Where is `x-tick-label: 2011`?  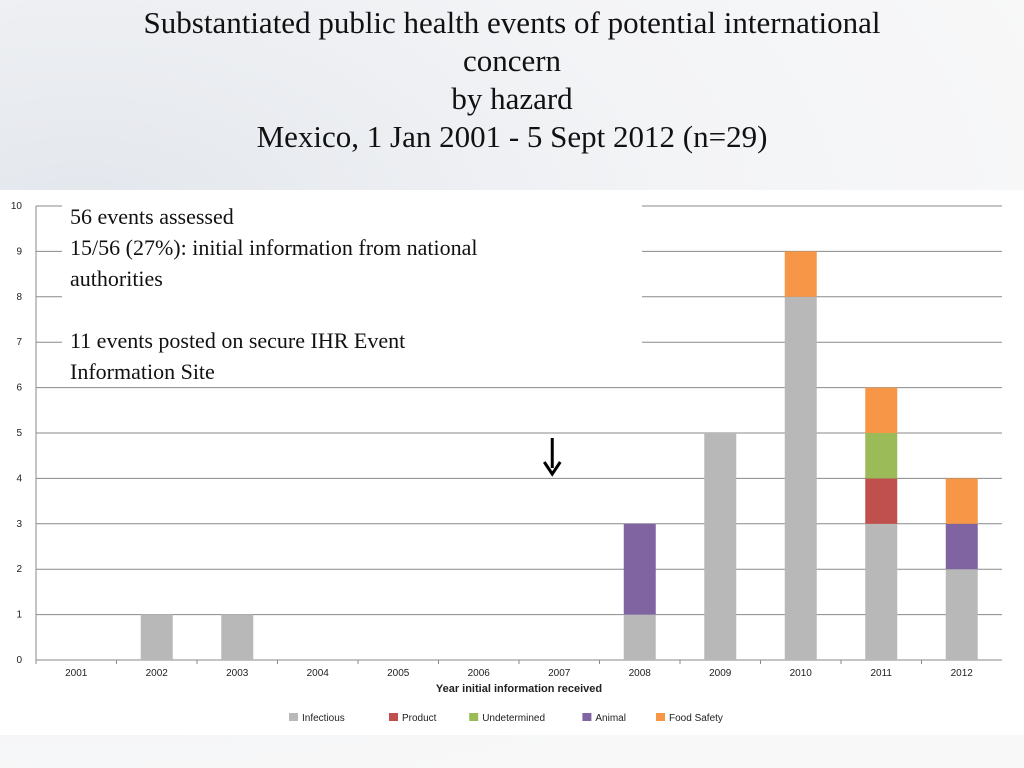
x-tick-label: 2011 is located at coordinates (881, 673).